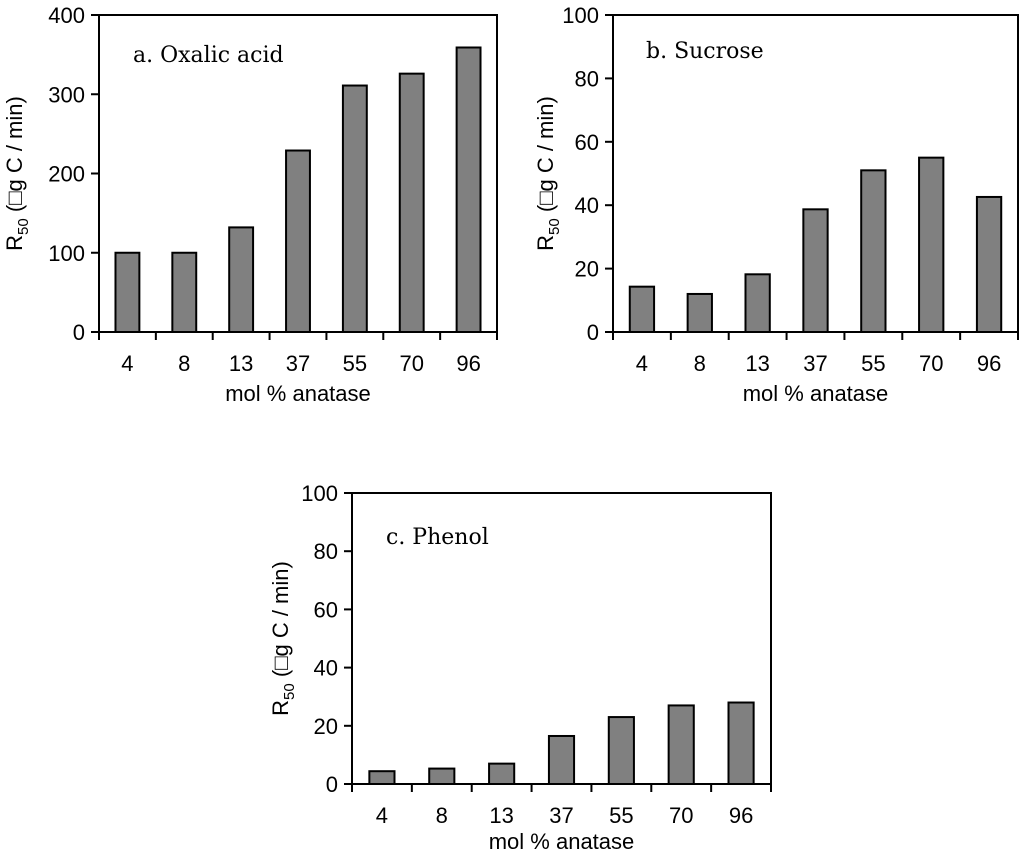 The height and width of the screenshot is (855, 1024). I want to click on panel-title: b. Sucrose, so click(705, 51).